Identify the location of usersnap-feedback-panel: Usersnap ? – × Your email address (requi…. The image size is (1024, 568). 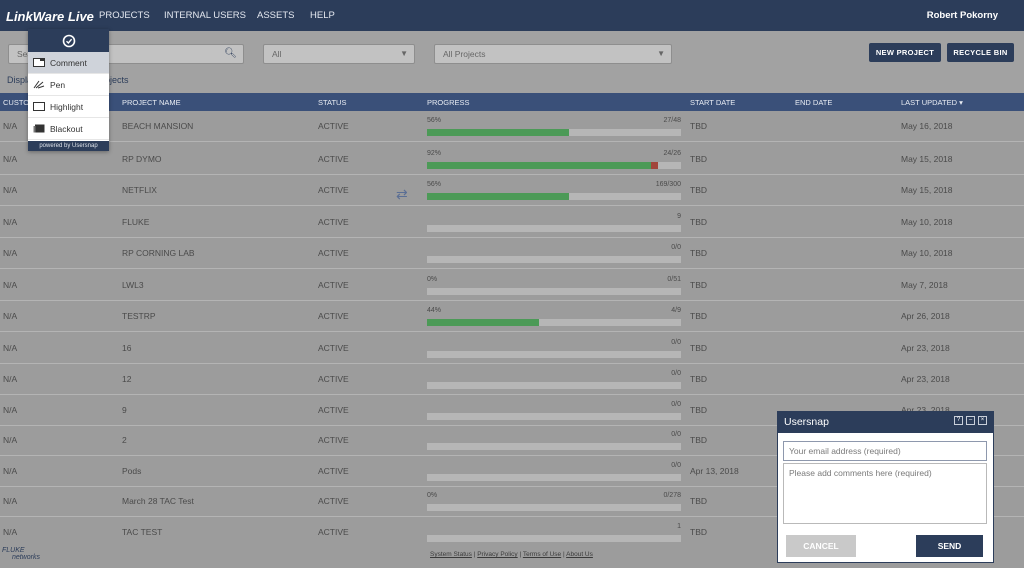
(885, 487).